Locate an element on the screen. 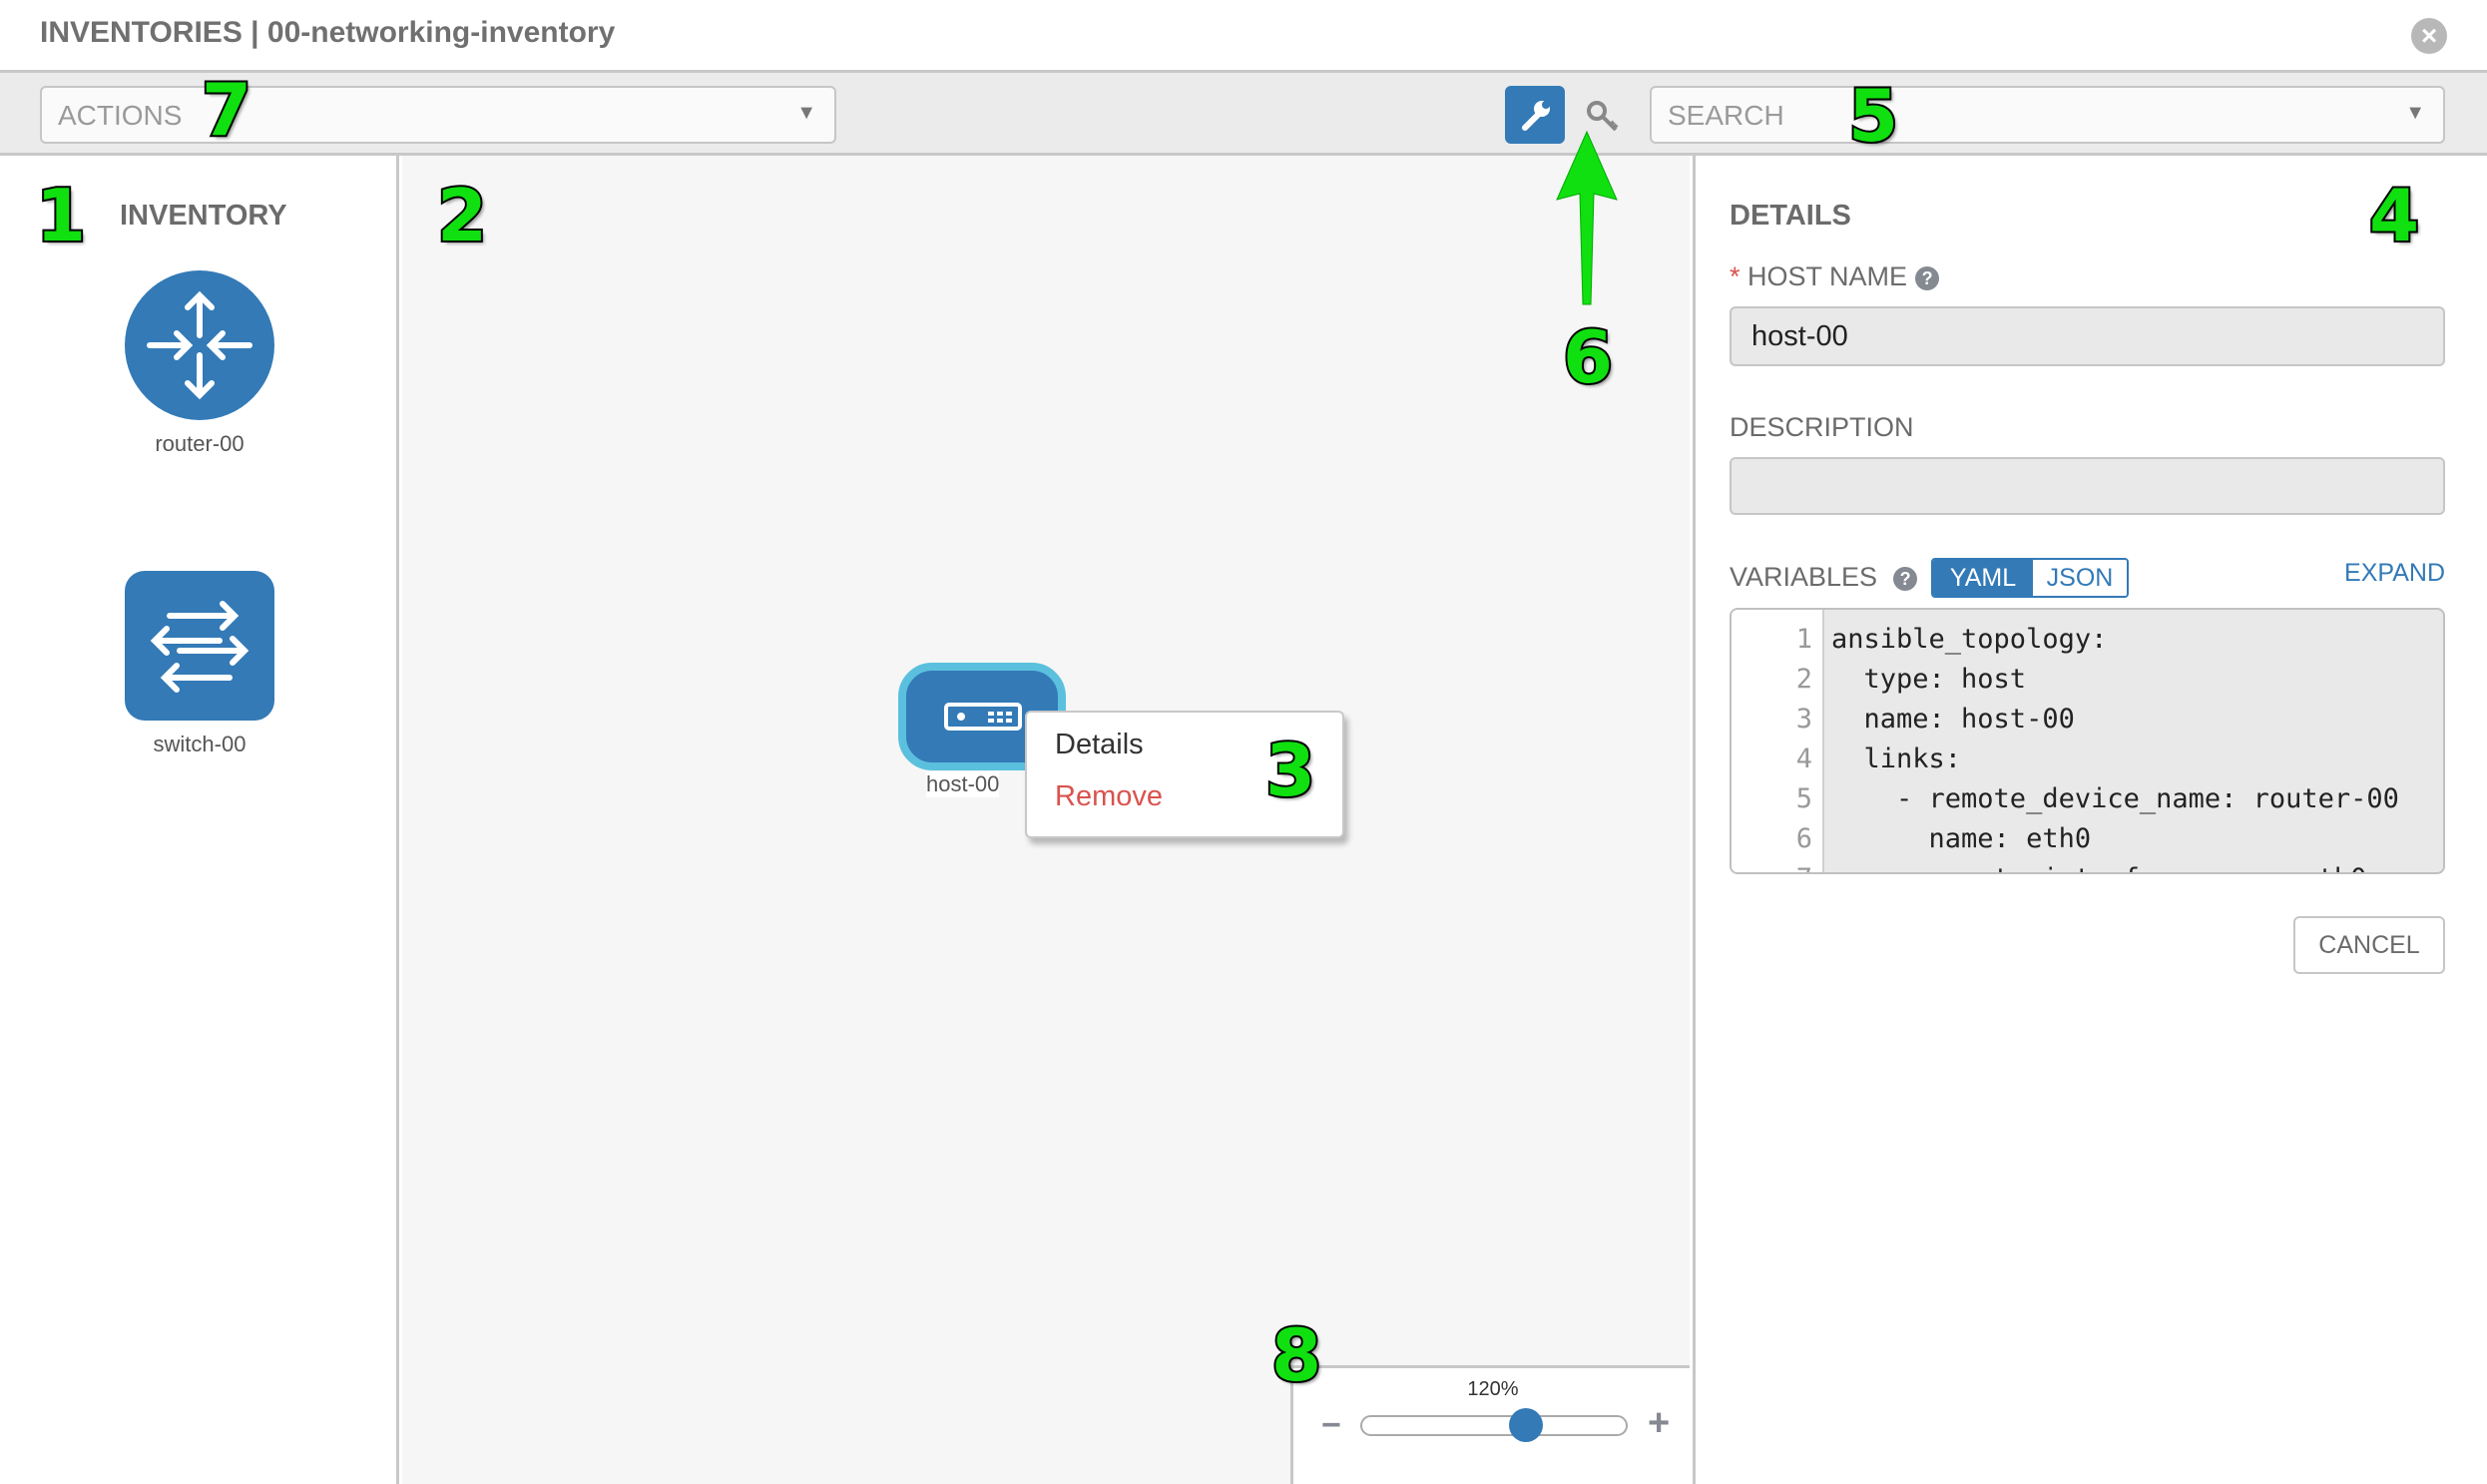  host-name-label: * HOST NAME? is located at coordinates (1835, 276).